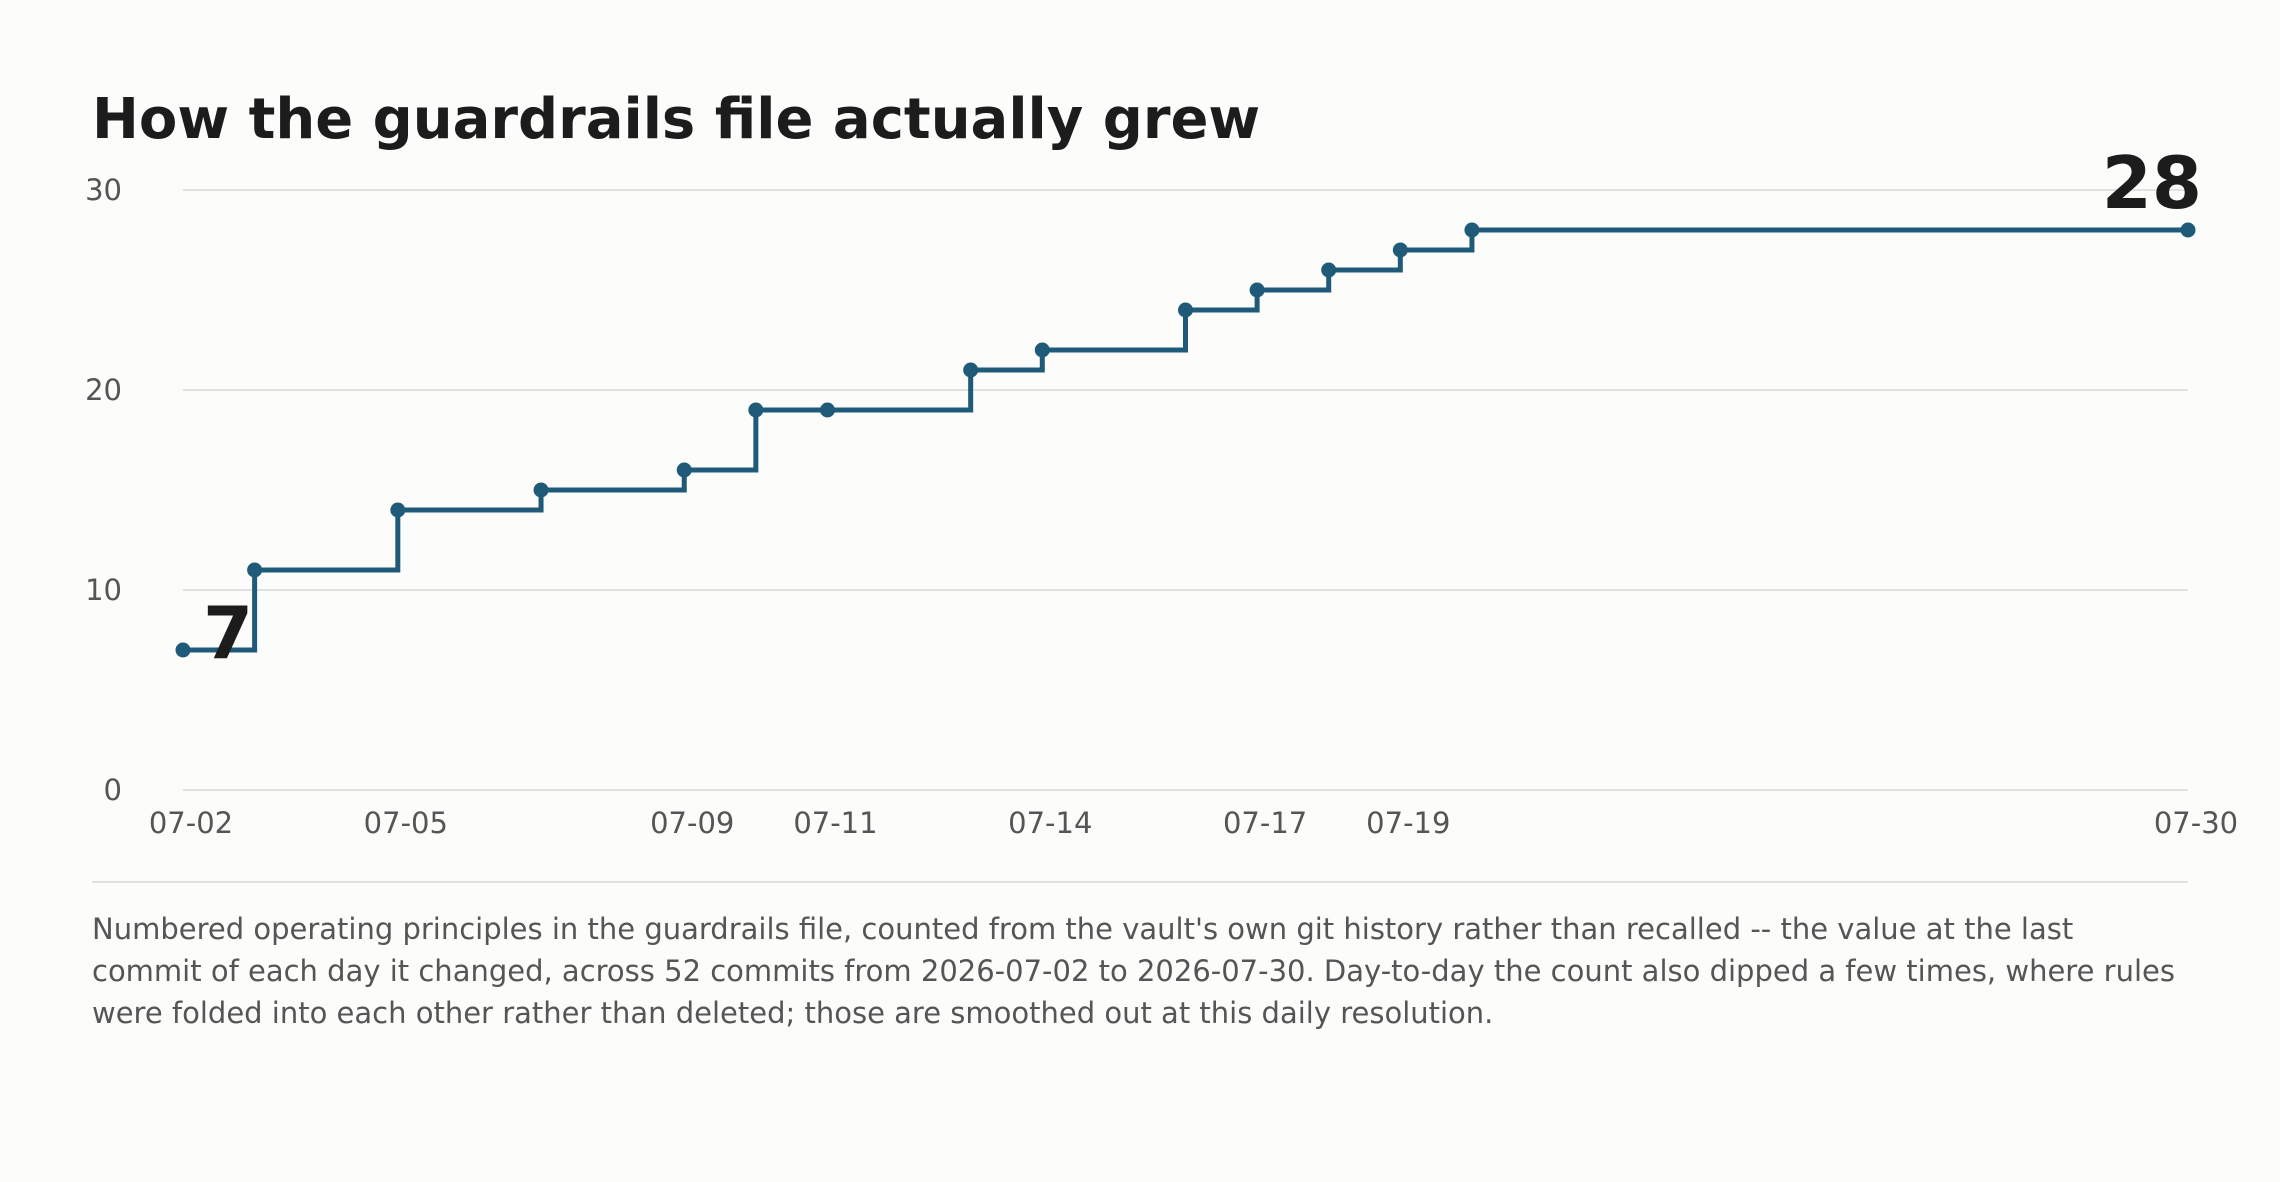 Image resolution: width=2280 pixels, height=1182 pixels. I want to click on y-tick-label: 30, so click(103, 190).